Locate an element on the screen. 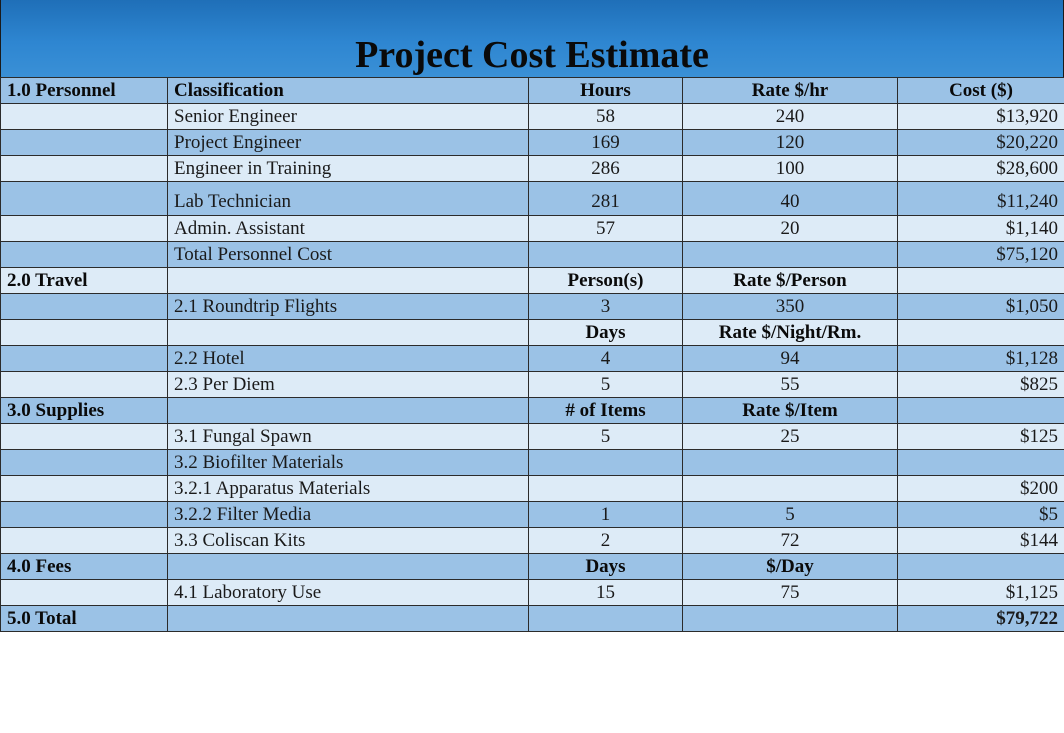 The width and height of the screenshot is (1064, 733). table-row: Senior Engineer 58 240 $13,920 is located at coordinates (532, 116).